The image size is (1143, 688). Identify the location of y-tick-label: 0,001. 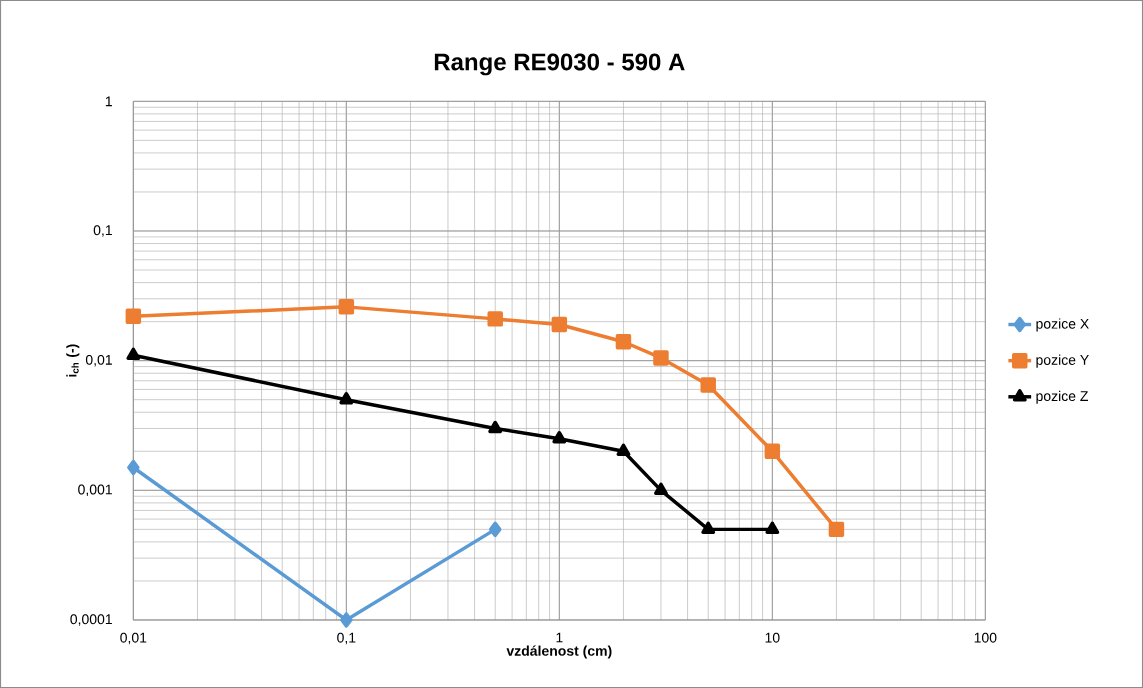
(95, 490).